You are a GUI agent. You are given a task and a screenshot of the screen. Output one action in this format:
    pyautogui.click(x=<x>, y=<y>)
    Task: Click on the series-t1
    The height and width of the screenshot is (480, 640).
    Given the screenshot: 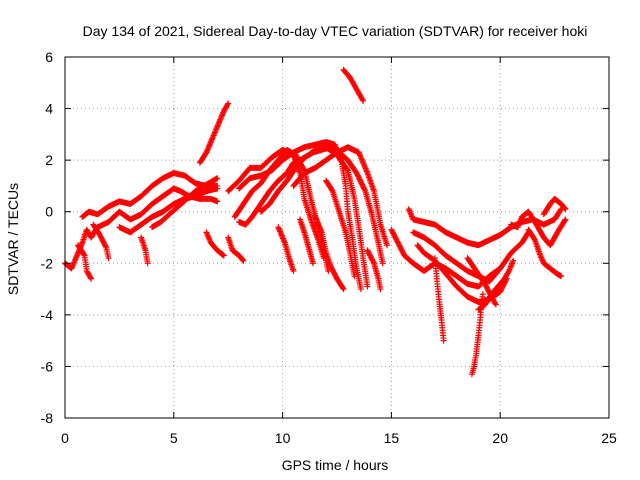 What is the action you would take?
    pyautogui.click(x=141, y=228)
    